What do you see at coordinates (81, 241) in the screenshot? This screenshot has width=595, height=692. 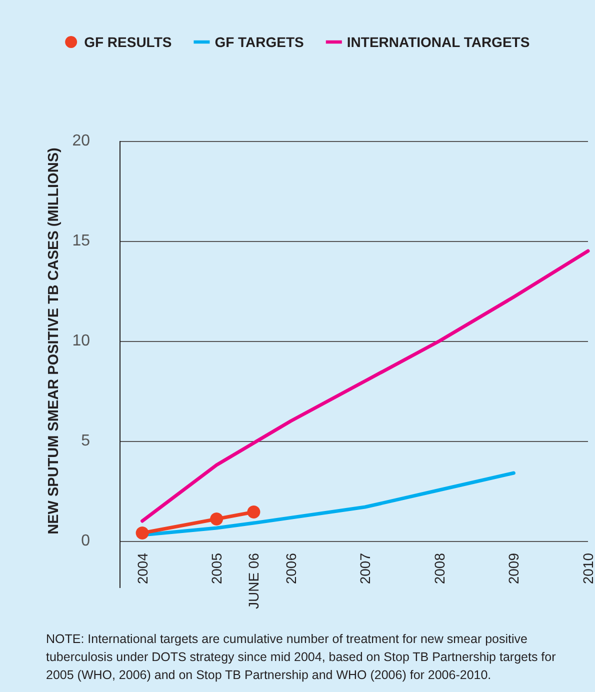 I see `y-tick-label: 15` at bounding box center [81, 241].